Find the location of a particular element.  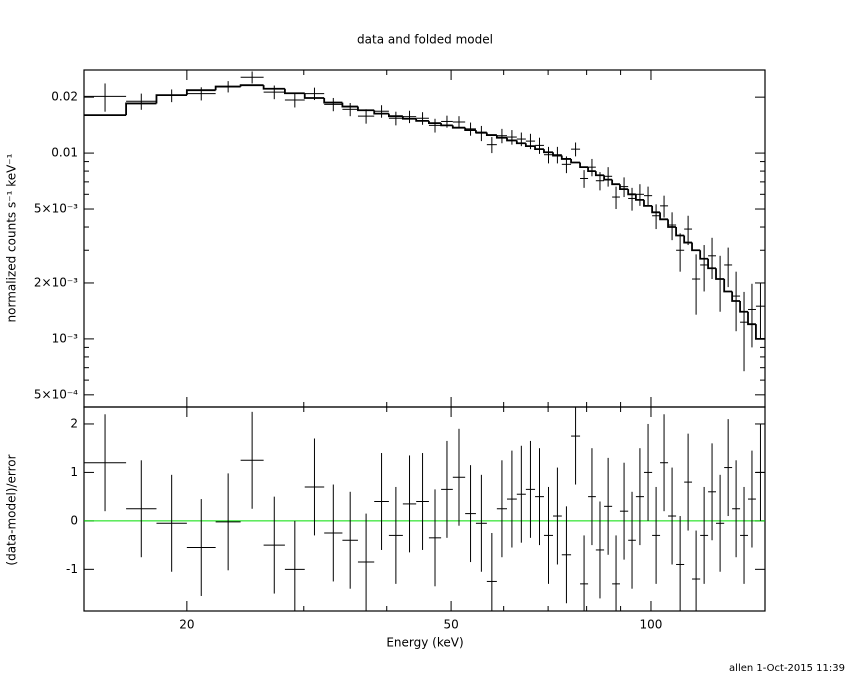

x-tick-label: 50 is located at coordinates (450, 625).